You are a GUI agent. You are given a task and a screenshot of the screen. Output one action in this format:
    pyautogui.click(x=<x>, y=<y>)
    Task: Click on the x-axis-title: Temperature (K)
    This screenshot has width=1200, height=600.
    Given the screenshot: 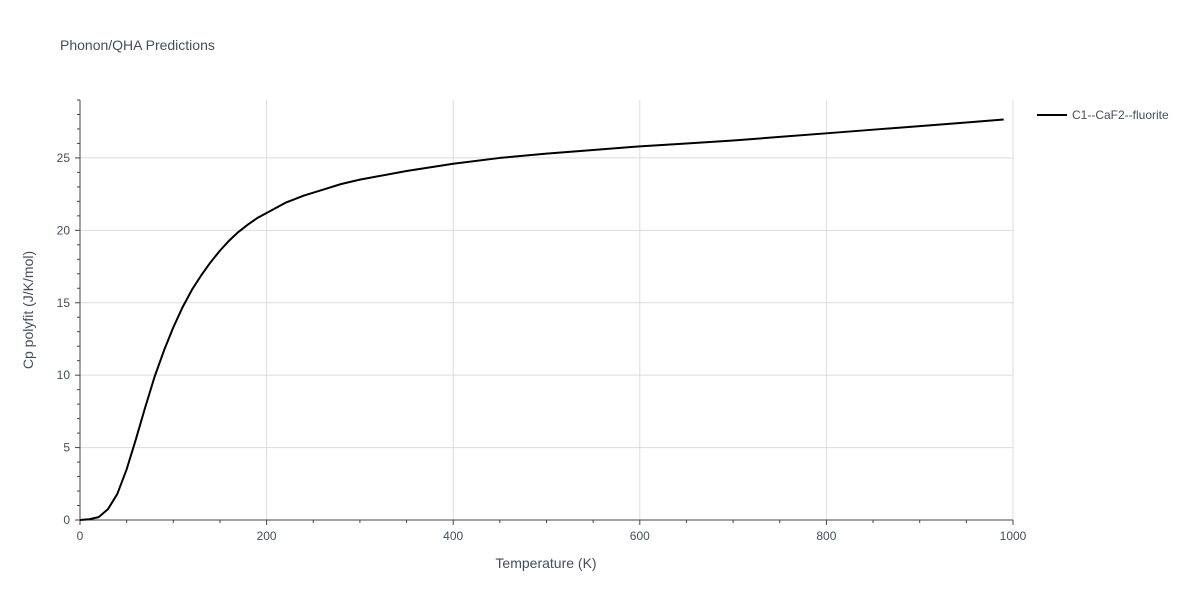 What is the action you would take?
    pyautogui.click(x=545, y=563)
    